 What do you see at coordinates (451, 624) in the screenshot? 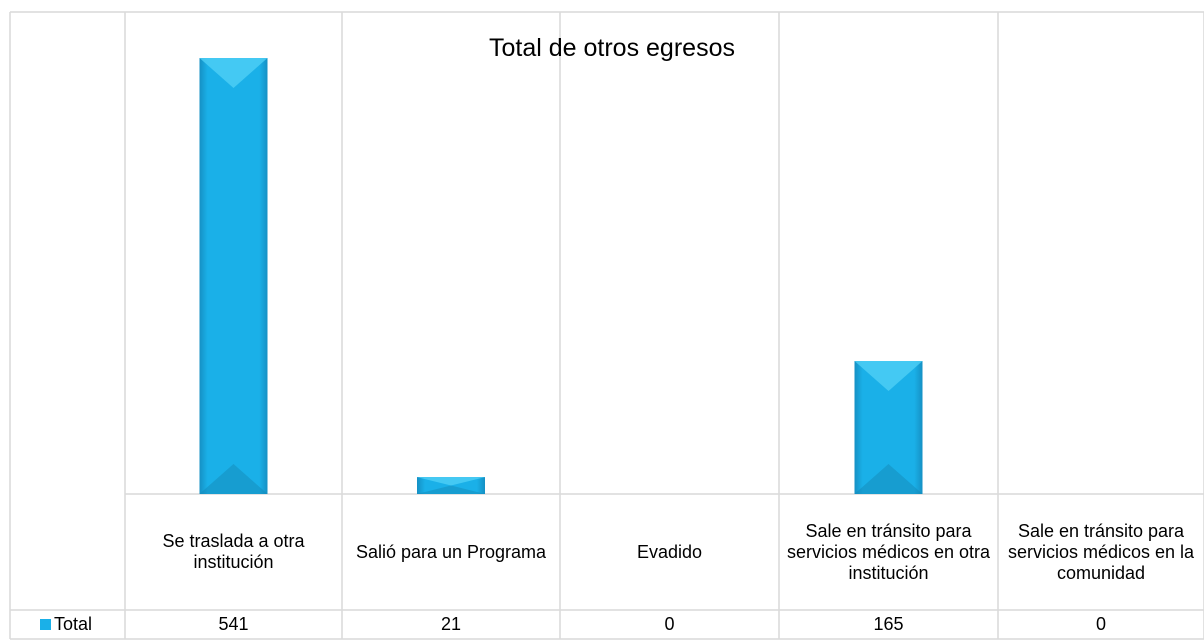
I see `table-value: 21` at bounding box center [451, 624].